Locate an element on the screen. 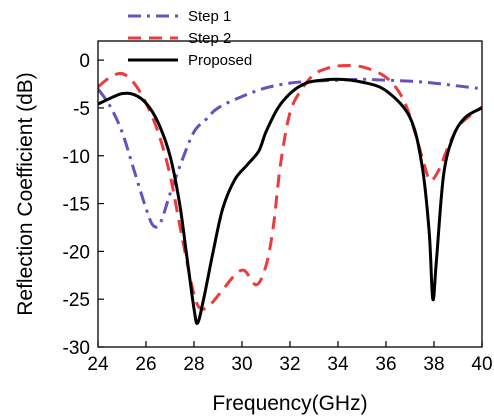 This screenshot has height=418, width=494. legend-label: Proposed is located at coordinates (220, 60).